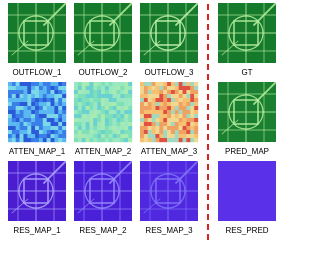 The image size is (330, 253). Describe the element at coordinates (169, 230) in the screenshot. I see `tile-label: RES_MAP_3` at that location.